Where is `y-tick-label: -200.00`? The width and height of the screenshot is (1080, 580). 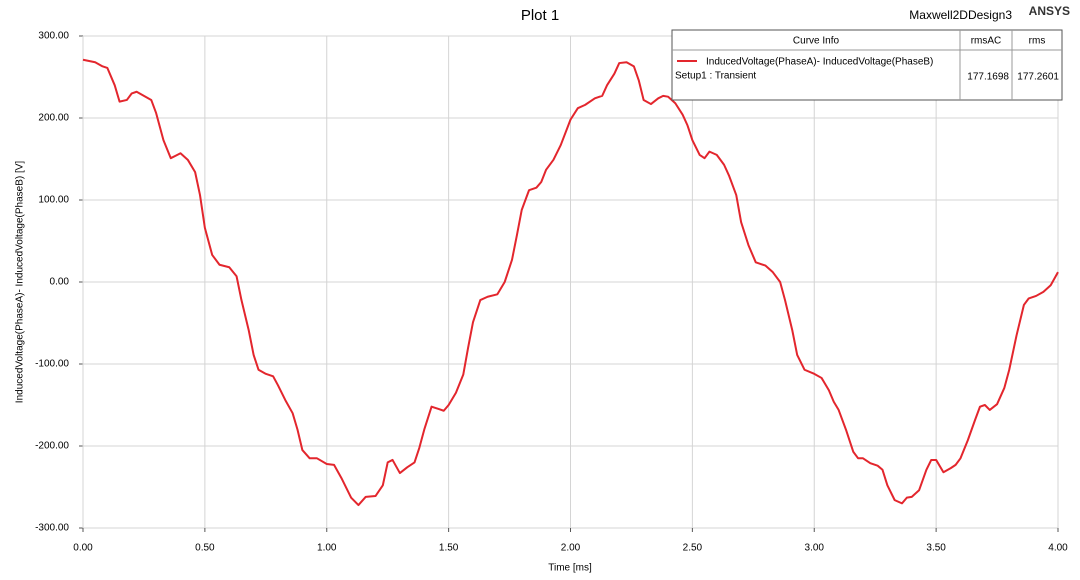 y-tick-label: -200.00 is located at coordinates (52, 446).